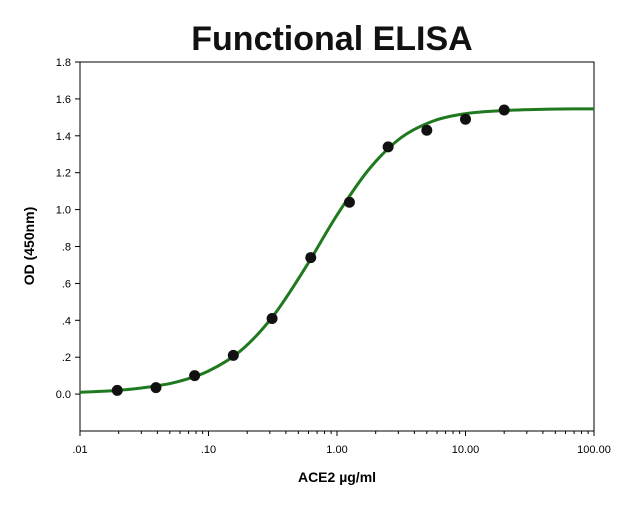 This screenshot has width=640, height=505. Describe the element at coordinates (337, 477) in the screenshot. I see `x-axis-label: ACE2 µg/ml` at that location.